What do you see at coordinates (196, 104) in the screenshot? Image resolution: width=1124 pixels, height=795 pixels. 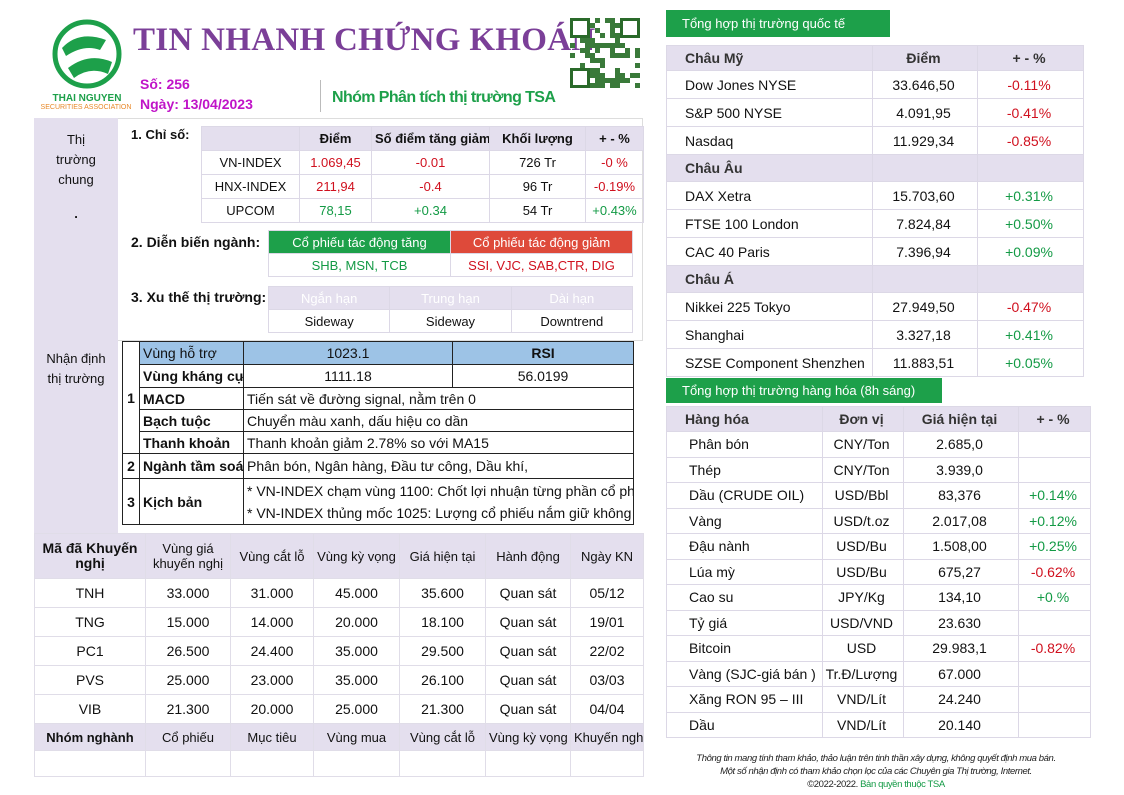 I see `issue-date: Ngày: 13/04/2023` at bounding box center [196, 104].